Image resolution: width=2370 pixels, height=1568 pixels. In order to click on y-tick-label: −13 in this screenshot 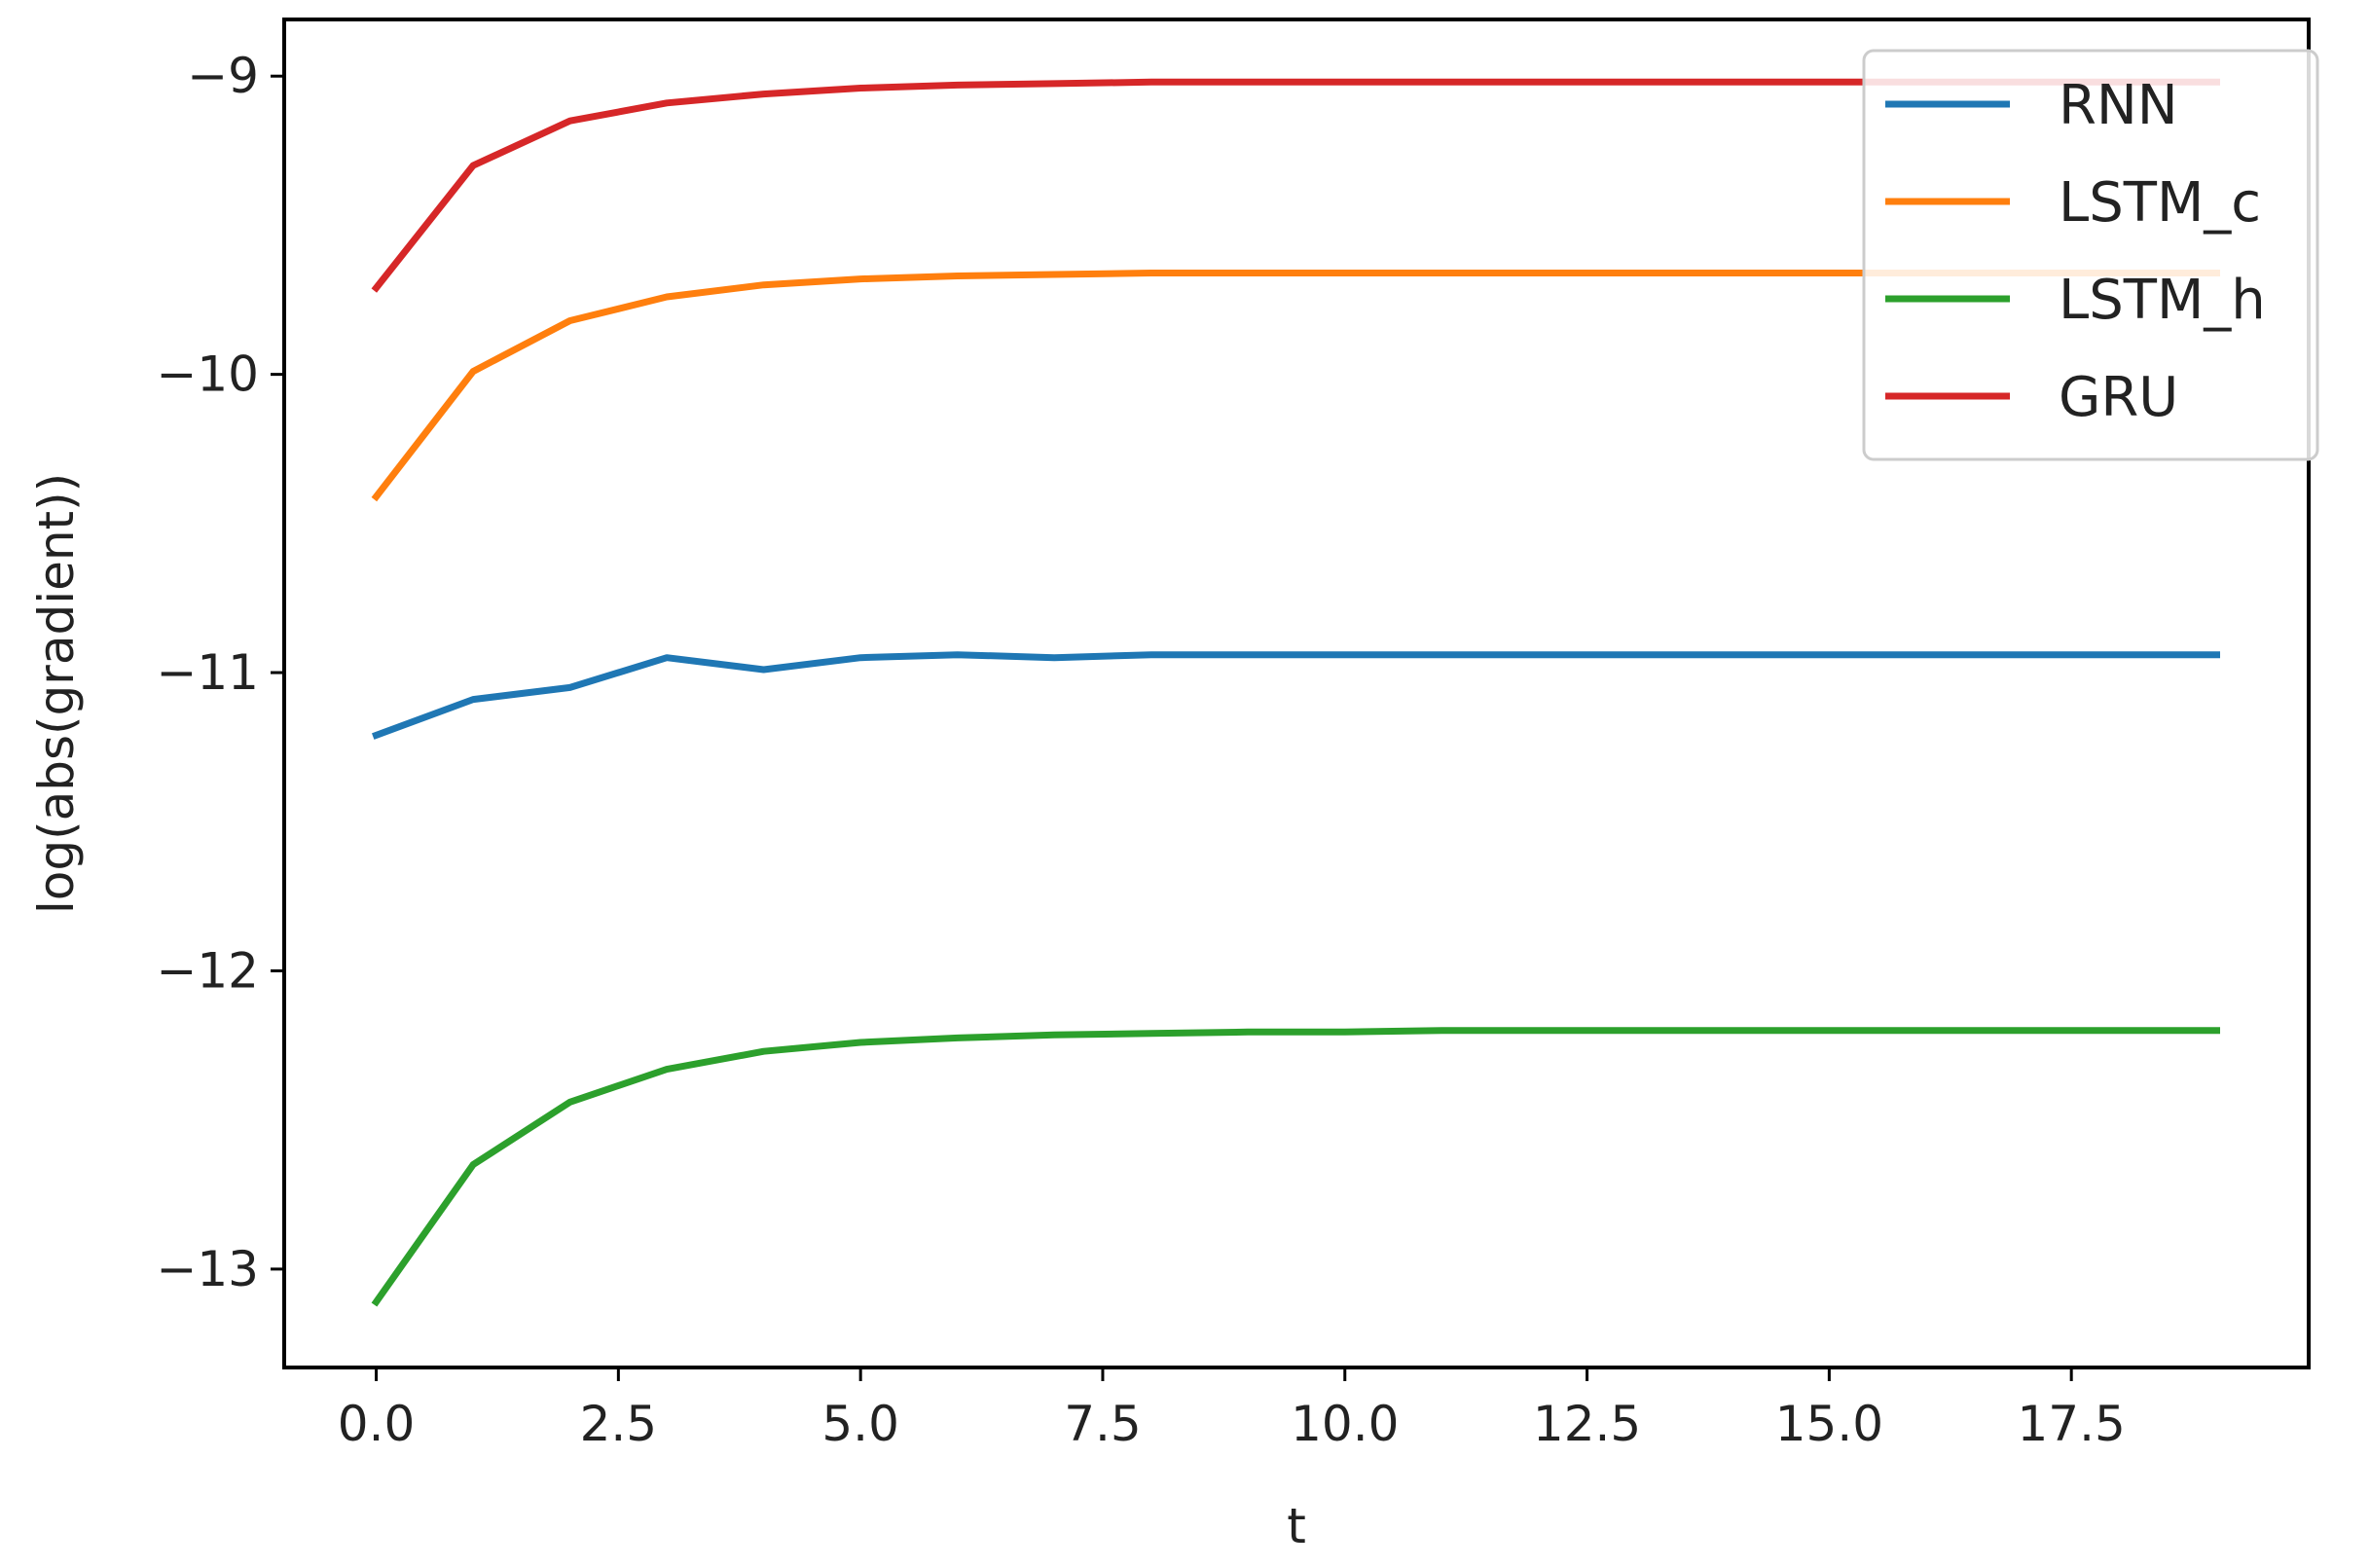, I will do `click(207, 1269)`.